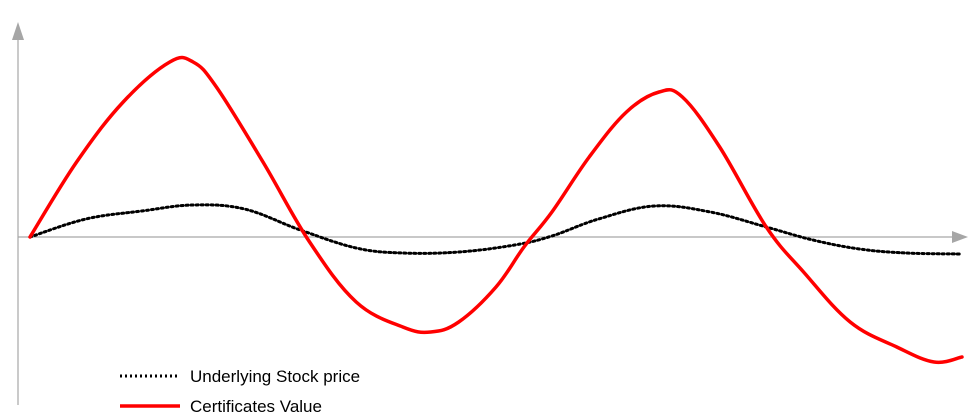  What do you see at coordinates (18, 213) in the screenshot?
I see `y-axis` at bounding box center [18, 213].